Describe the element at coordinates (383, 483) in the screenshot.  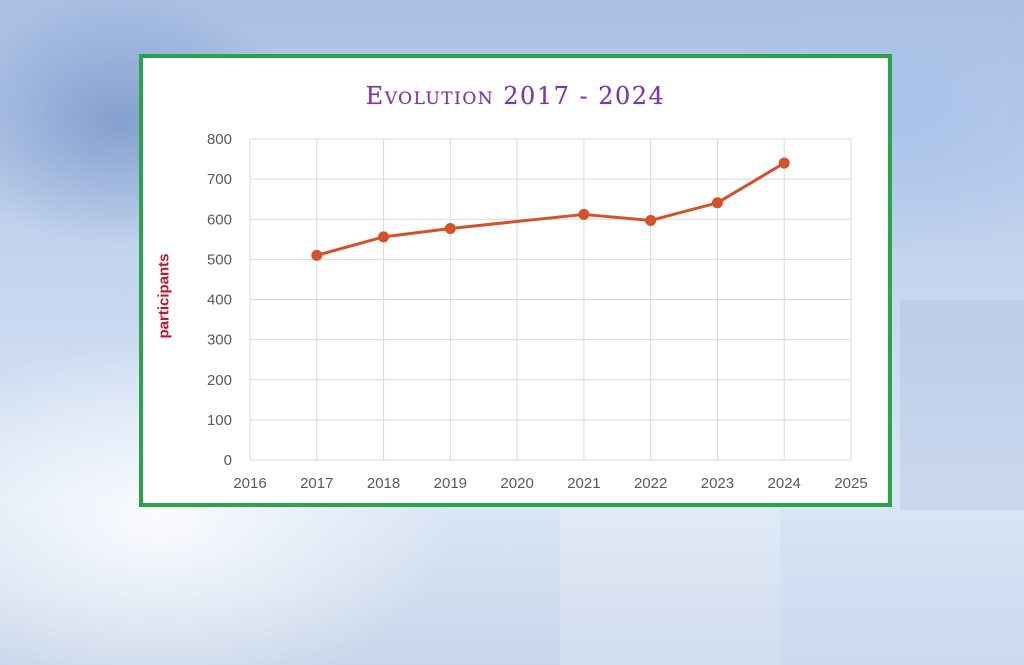
I see `x-tick-label: 2018` at that location.